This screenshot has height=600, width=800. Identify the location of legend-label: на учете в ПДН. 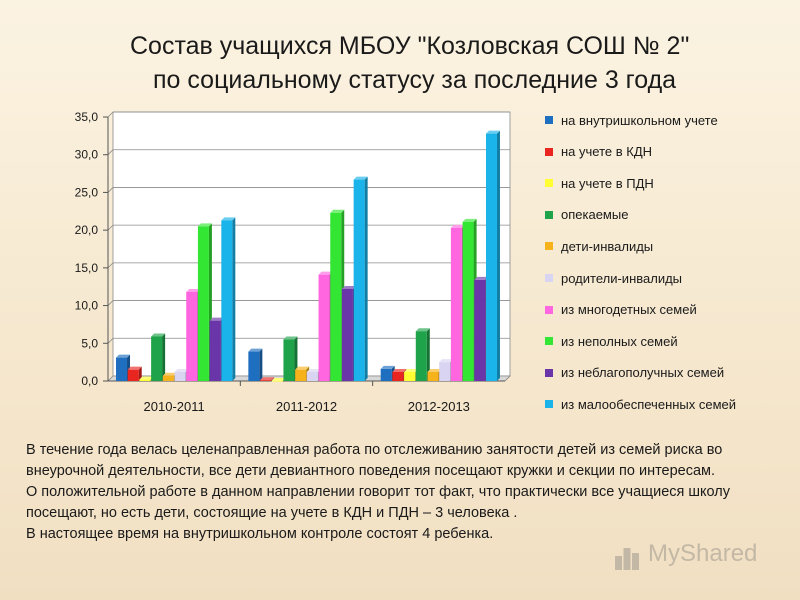
(607, 183).